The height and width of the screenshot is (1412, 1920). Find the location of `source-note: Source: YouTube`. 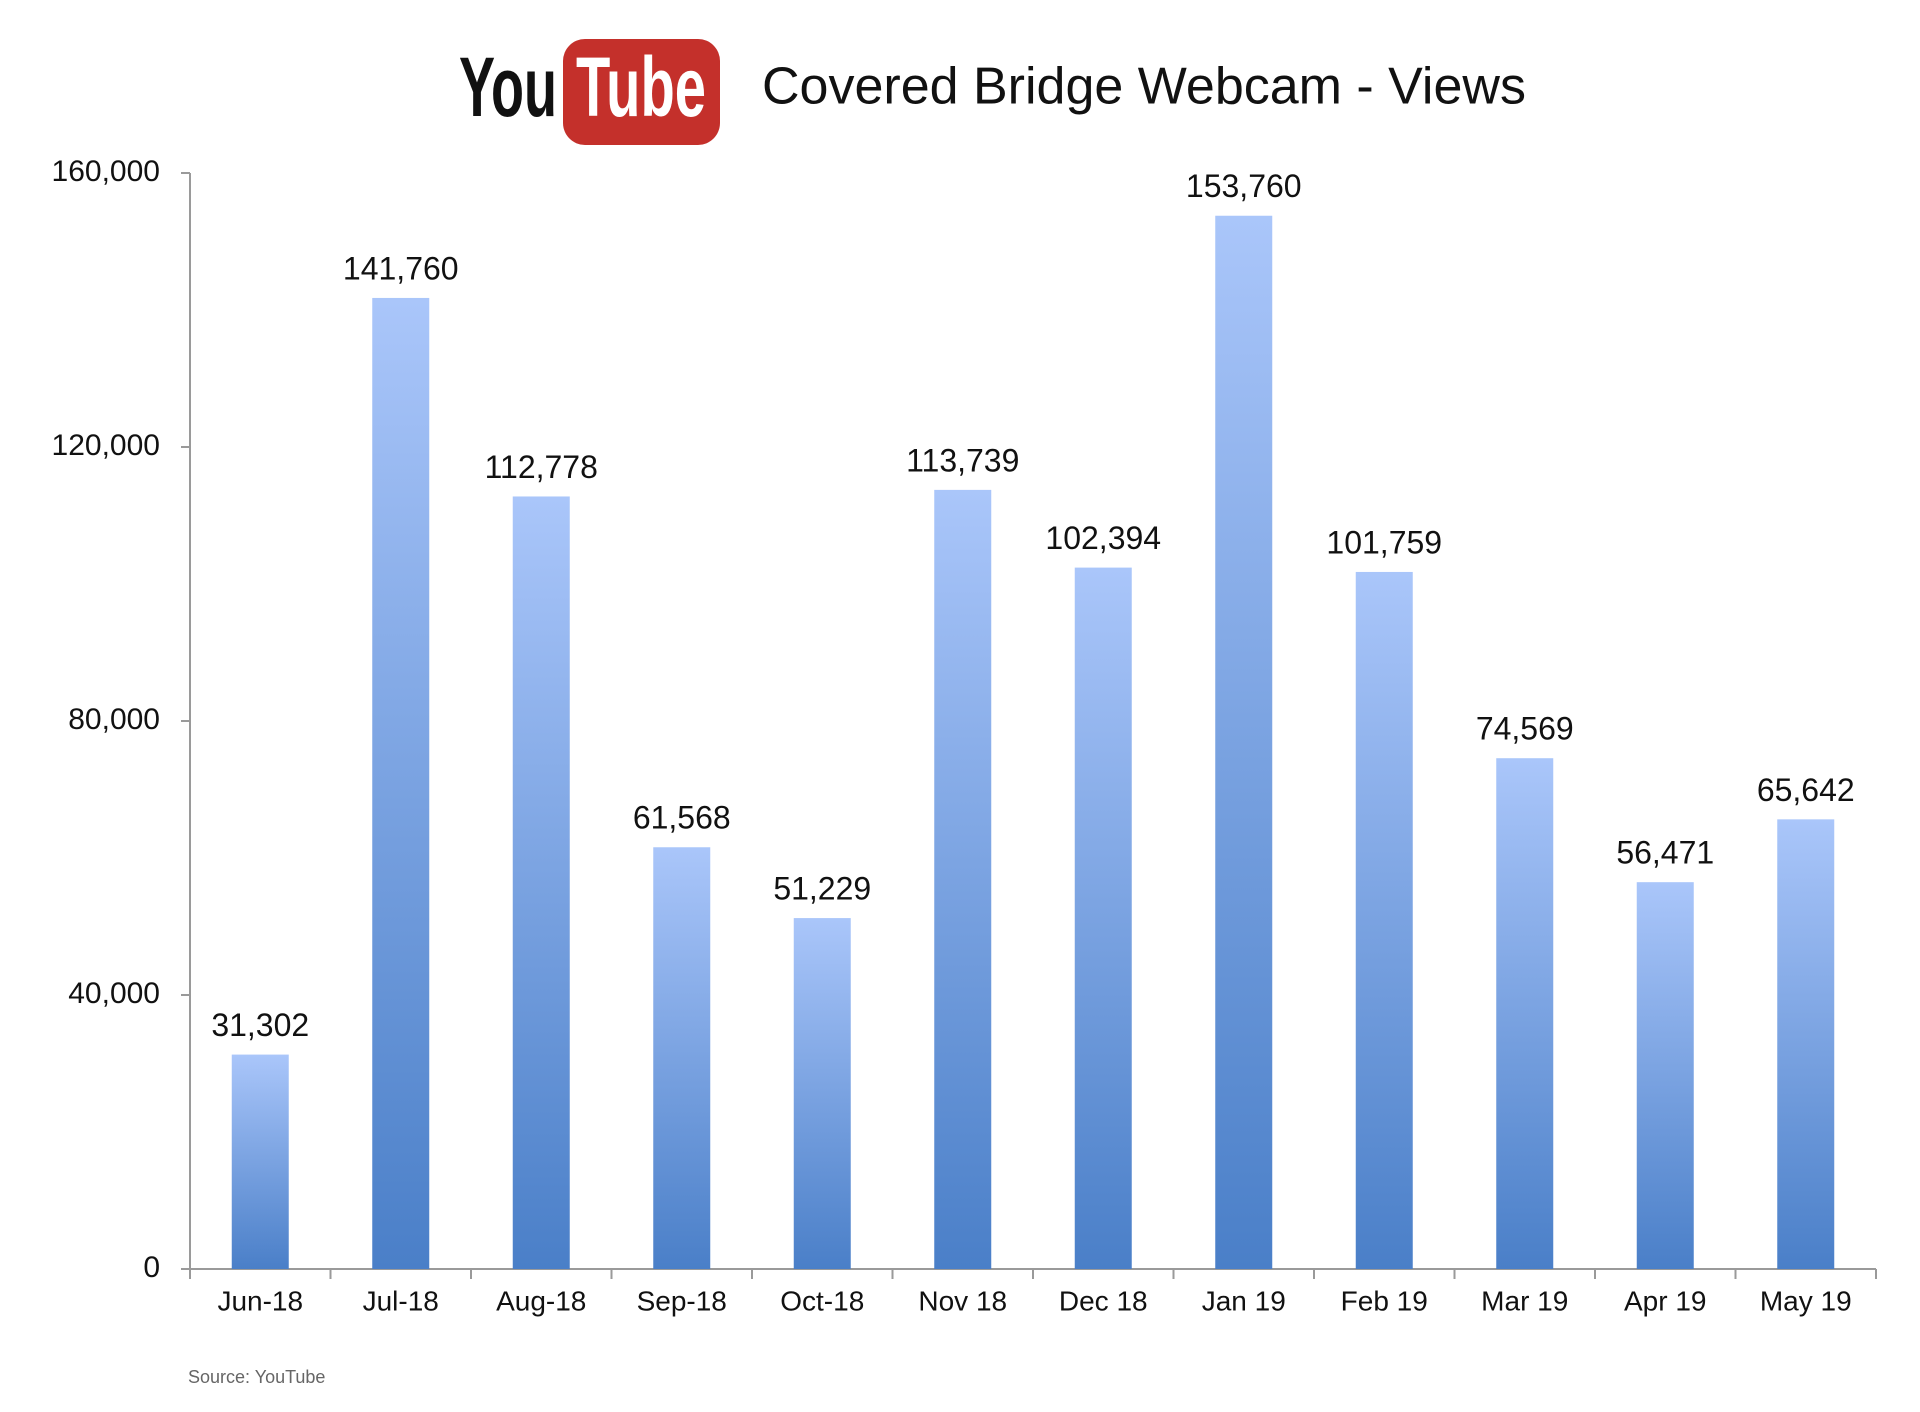

source-note: Source: YouTube is located at coordinates (256, 1377).